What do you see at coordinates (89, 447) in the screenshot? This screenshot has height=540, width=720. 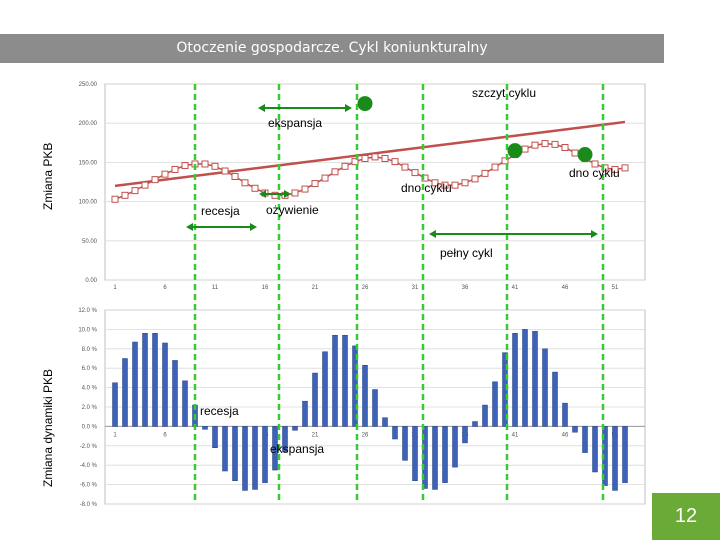 I see `bottom-ytick-label: -2.0 %` at bounding box center [89, 447].